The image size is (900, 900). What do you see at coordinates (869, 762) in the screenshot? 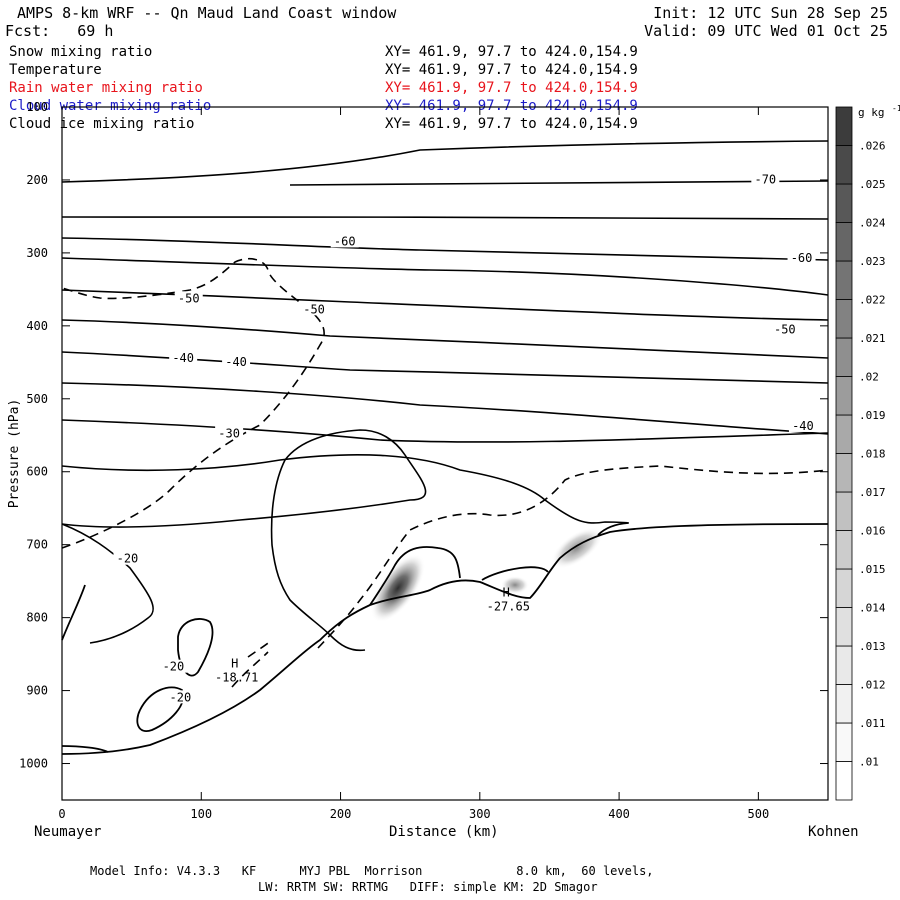
I see `colorbar-level-label: .01` at bounding box center [869, 762].